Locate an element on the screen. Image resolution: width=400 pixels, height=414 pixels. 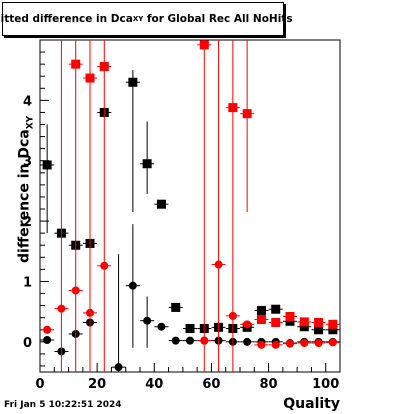
x-tick-label: 100 is located at coordinates (325, 384).